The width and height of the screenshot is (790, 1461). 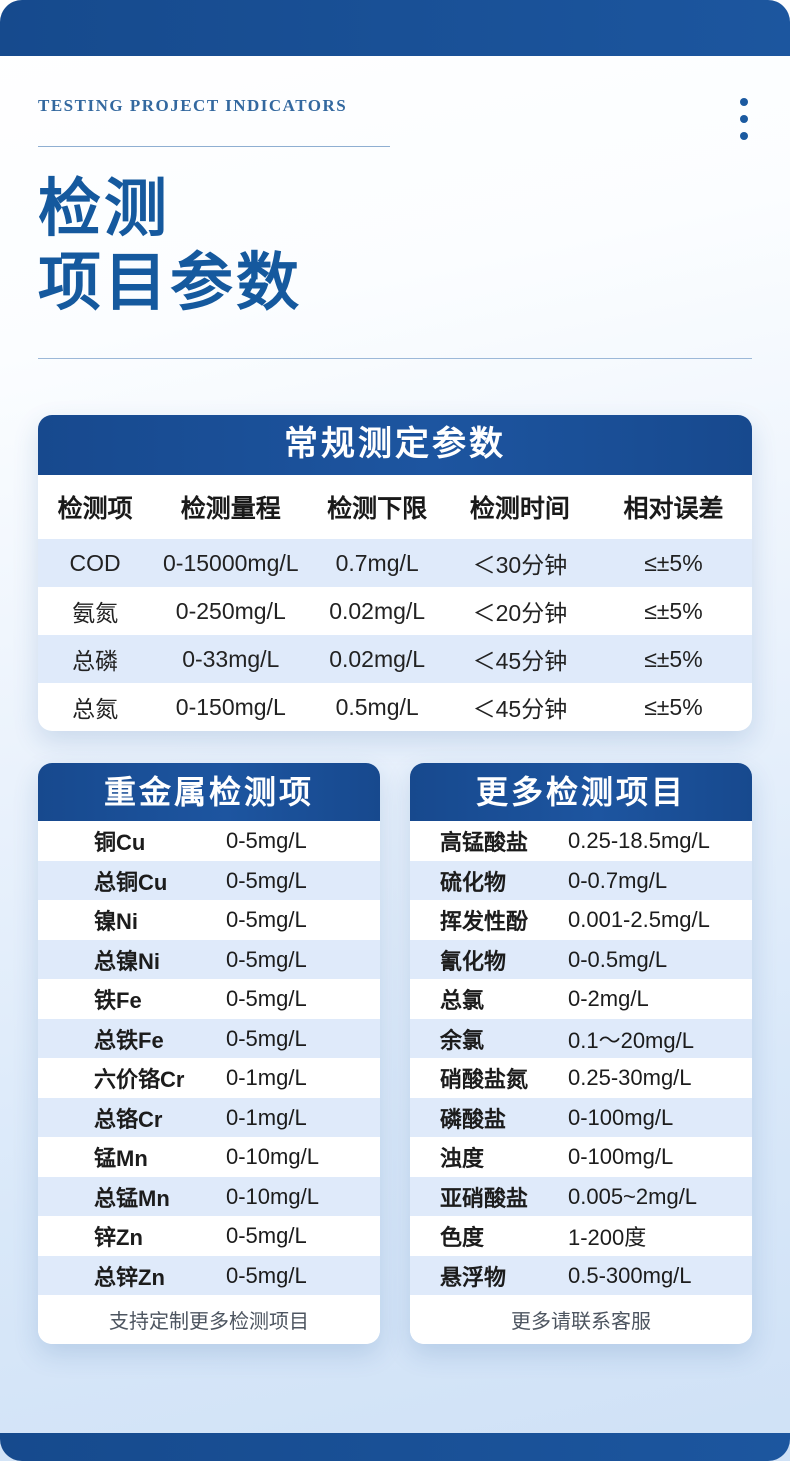 I want to click on table-row: 氨氮 0-250mg/L 0.02mg/L ＜20分钟 ≤±5%, so click(x=395, y=611).